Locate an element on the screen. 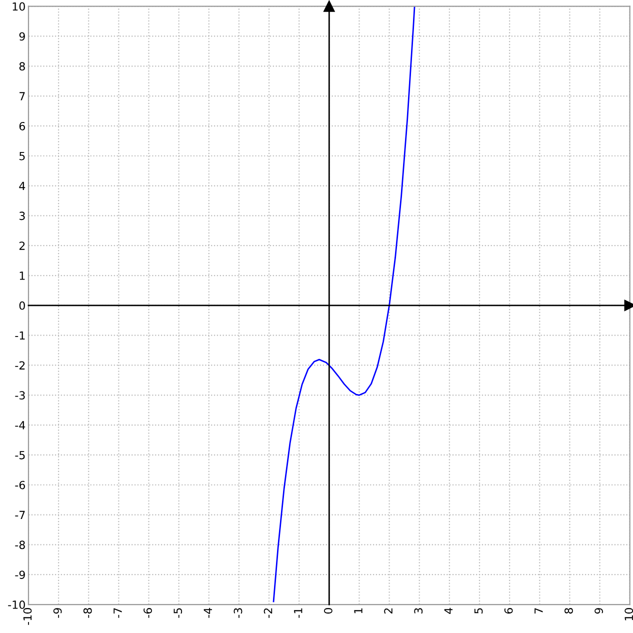 This screenshot has width=633, height=633. x-tick-label: -9 is located at coordinates (57, 613).